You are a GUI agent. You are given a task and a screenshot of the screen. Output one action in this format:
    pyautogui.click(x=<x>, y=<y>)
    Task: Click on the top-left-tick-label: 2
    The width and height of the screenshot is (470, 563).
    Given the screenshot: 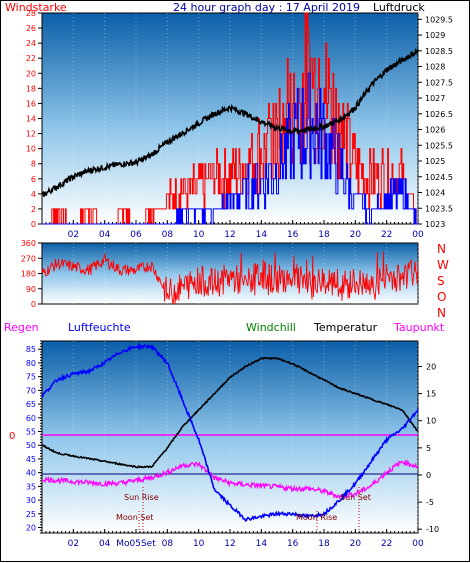 What is the action you would take?
    pyautogui.click(x=33, y=209)
    